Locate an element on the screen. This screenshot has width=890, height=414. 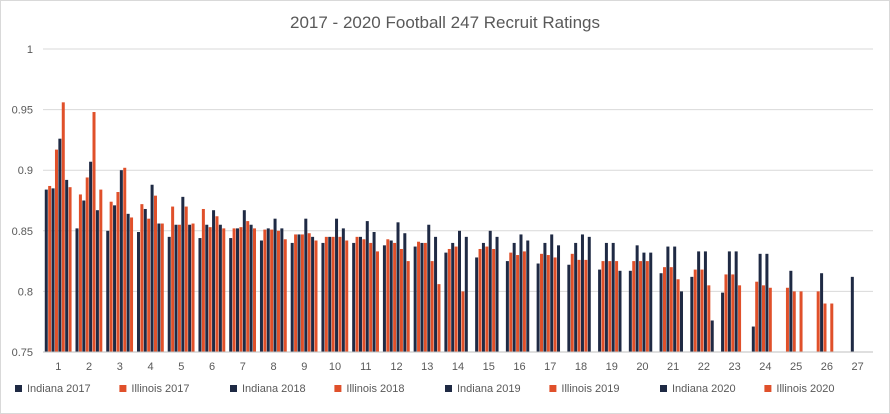
x-tick-label: 5 is located at coordinates (181, 367).